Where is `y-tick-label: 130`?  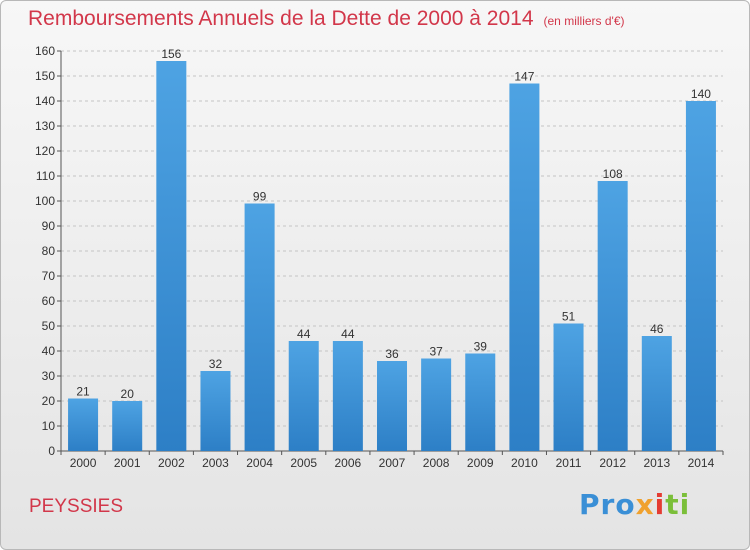 y-tick-label: 130 is located at coordinates (45, 126).